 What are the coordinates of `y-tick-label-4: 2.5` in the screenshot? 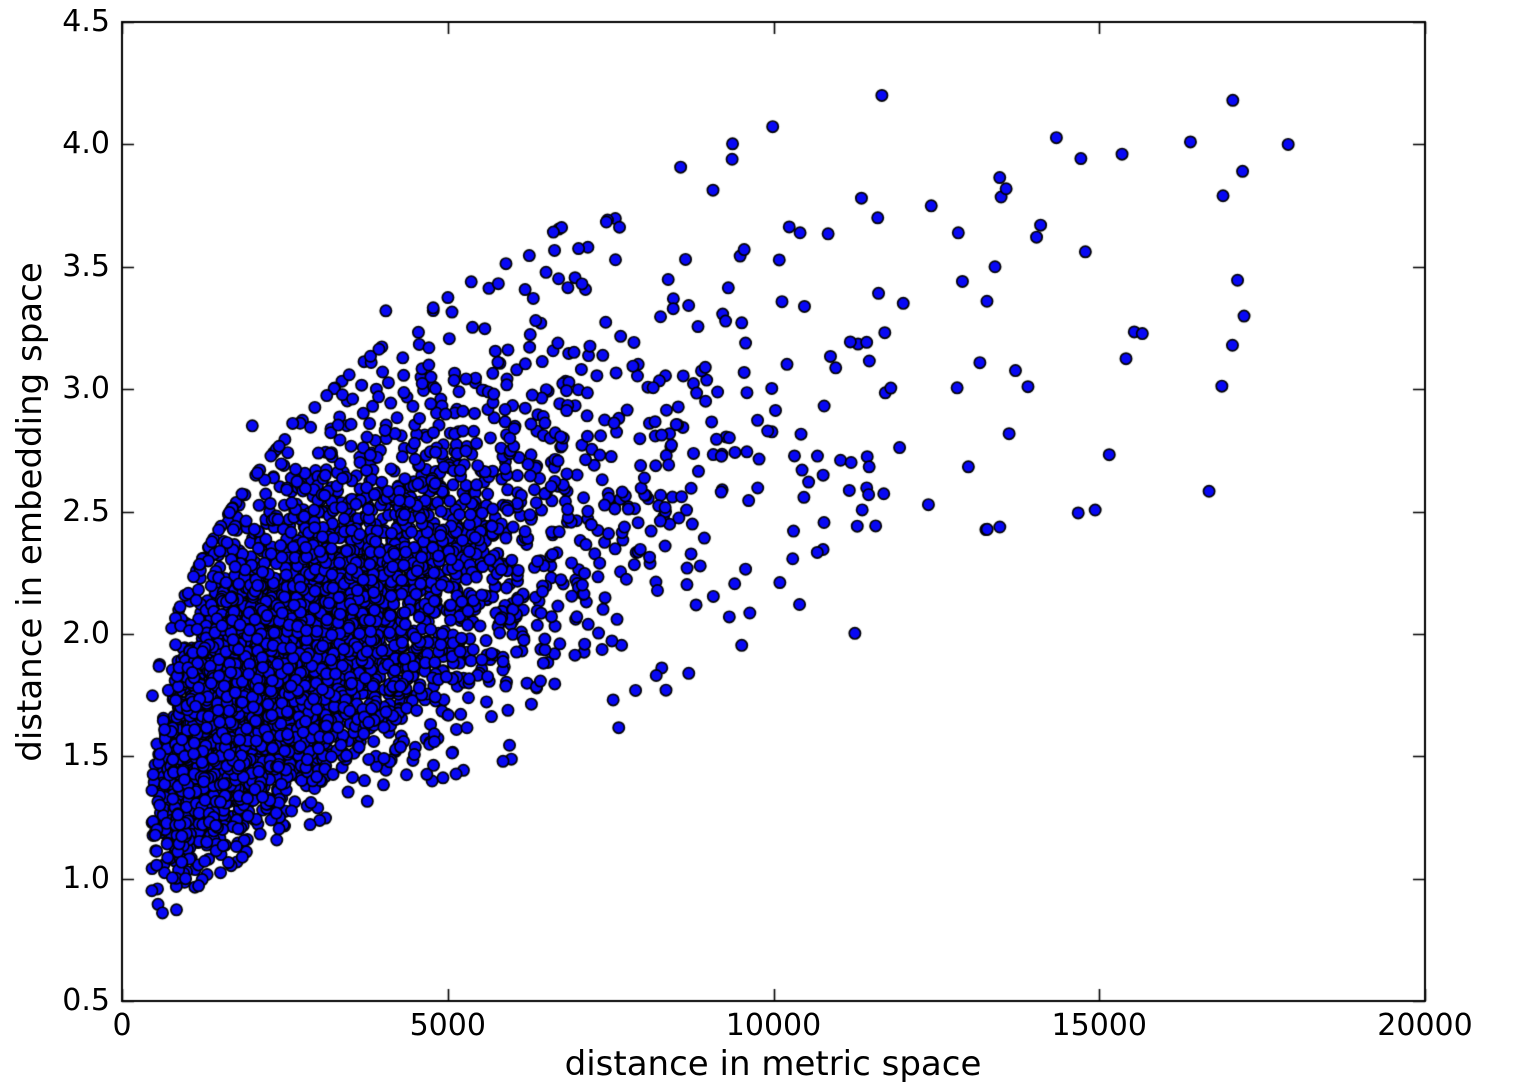 It's located at (86, 511).